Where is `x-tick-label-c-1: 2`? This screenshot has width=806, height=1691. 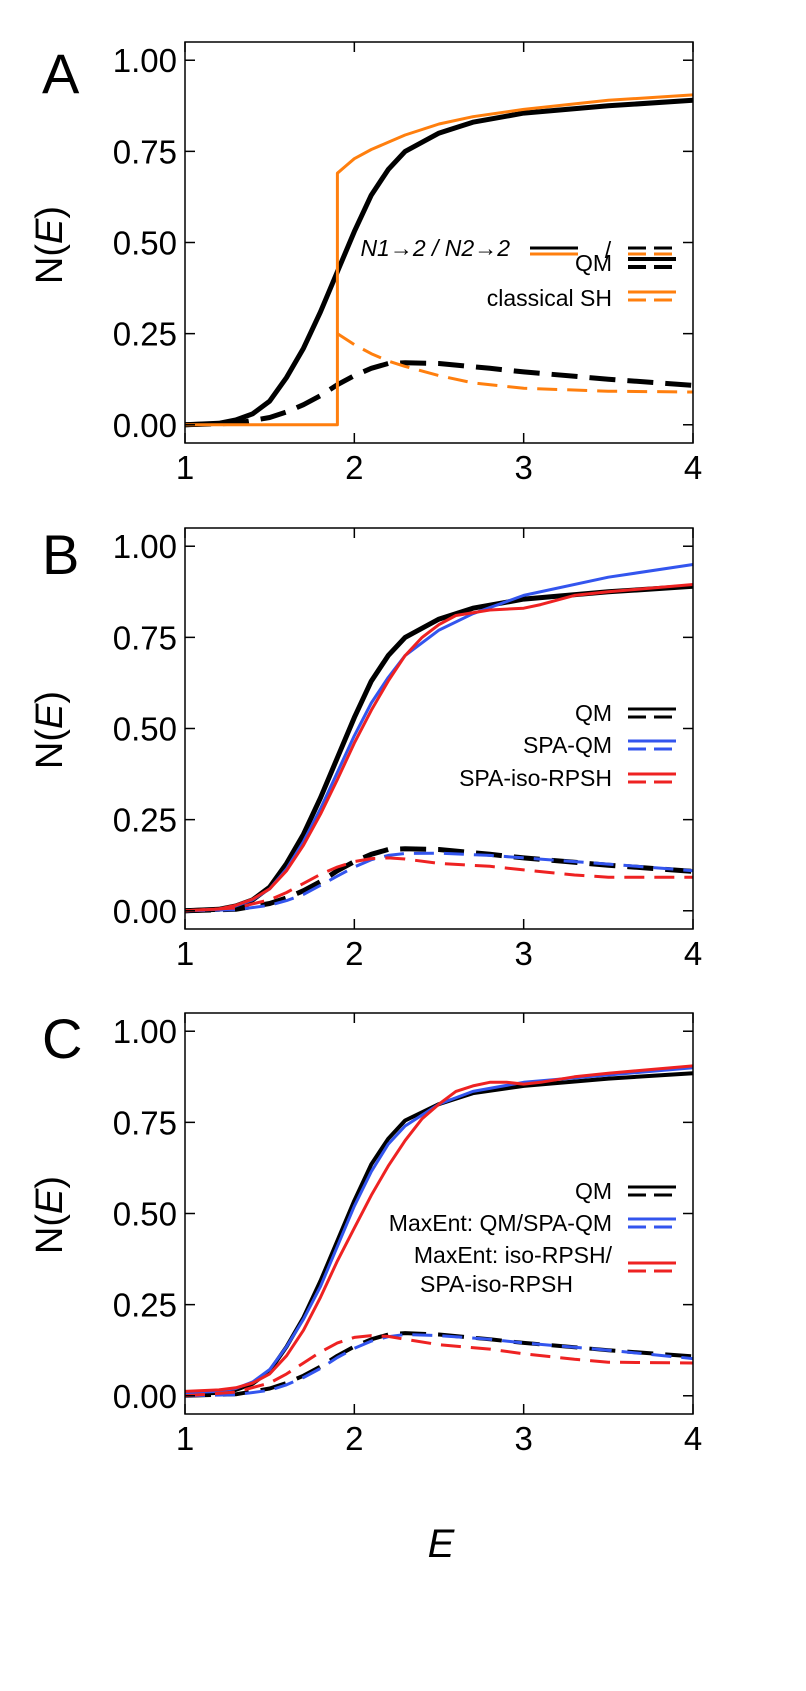
x-tick-label-c-1: 2 is located at coordinates (354, 1438).